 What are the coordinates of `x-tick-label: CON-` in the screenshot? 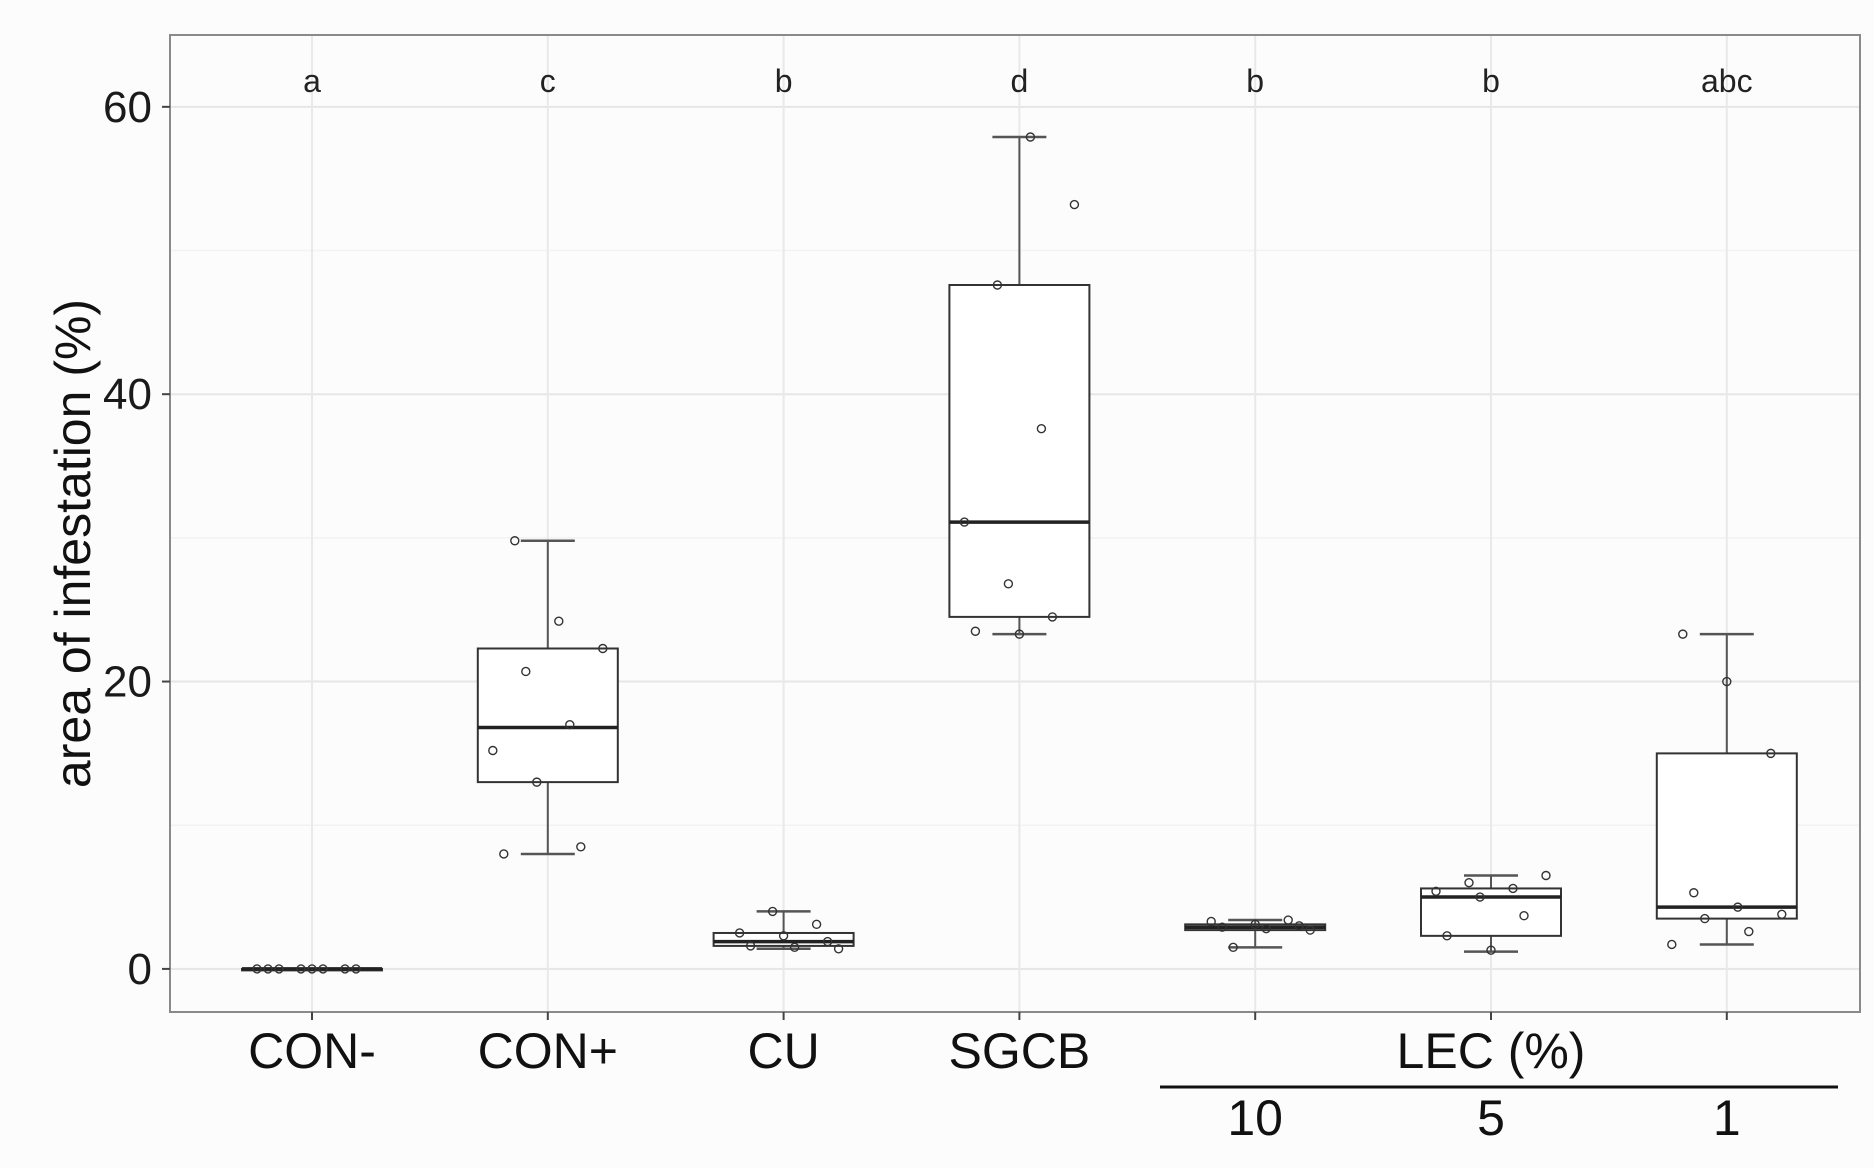 It's located at (312, 1051).